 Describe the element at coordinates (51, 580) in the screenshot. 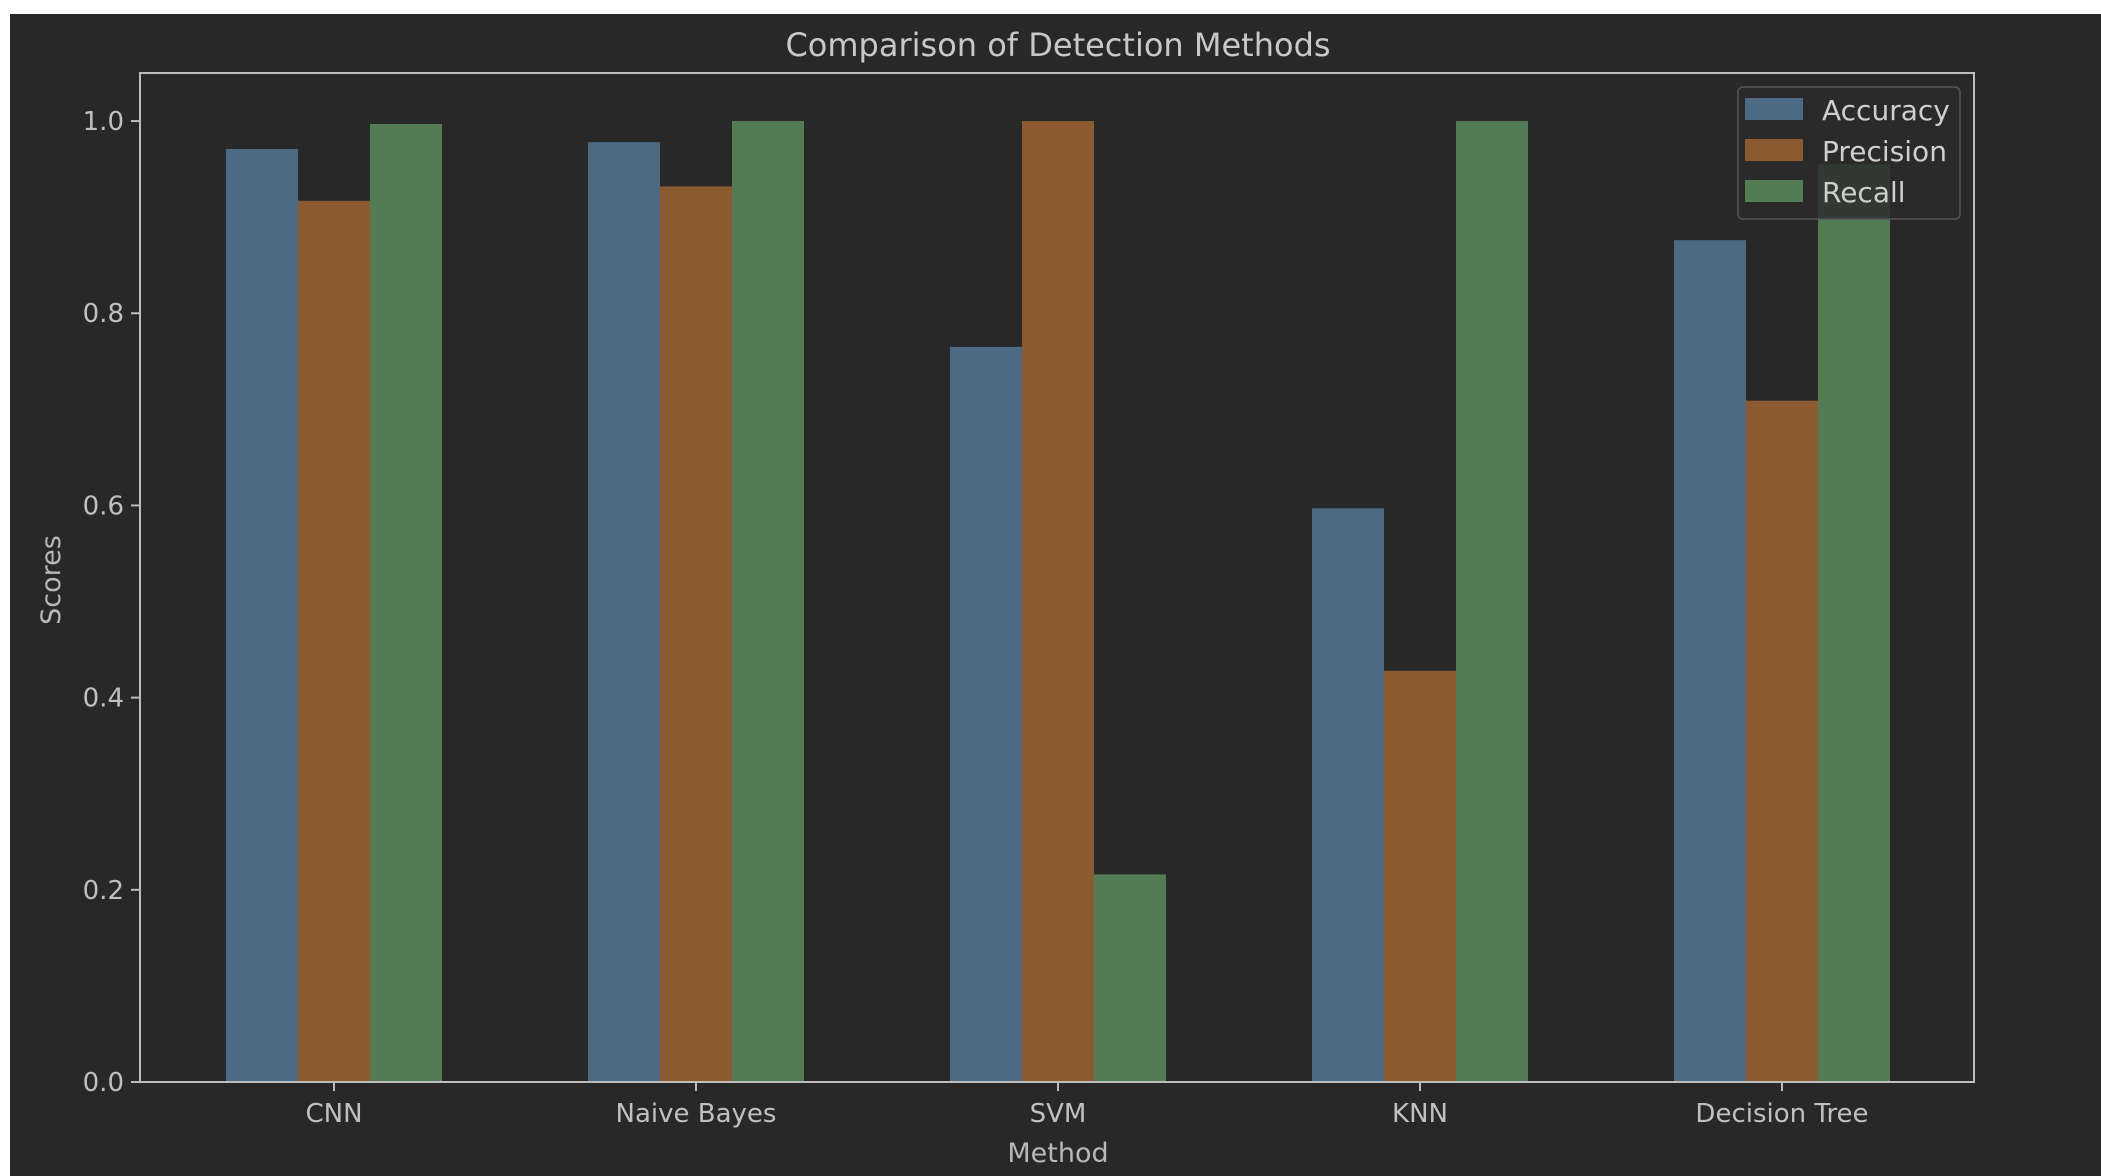

I see `y-axis-label: Scores` at that location.